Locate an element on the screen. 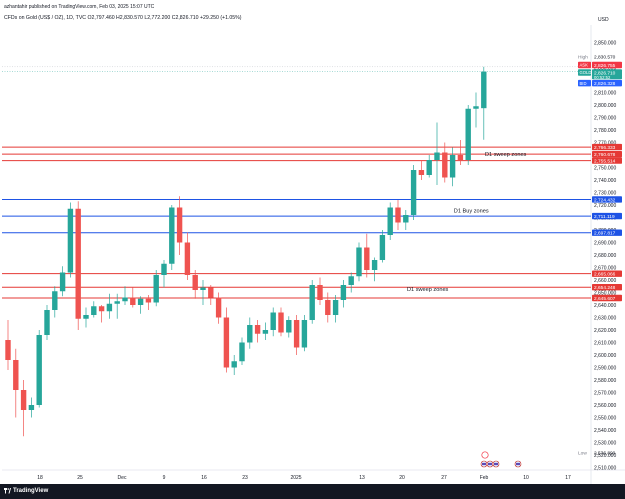  price-badge-countdown: 00:52:52 is located at coordinates (602, 77).